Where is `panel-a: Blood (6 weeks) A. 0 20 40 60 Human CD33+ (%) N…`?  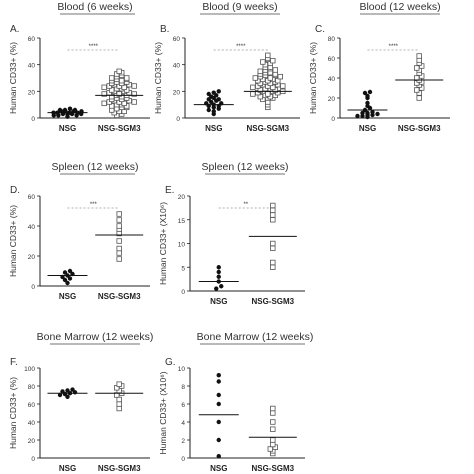 panel-a: Blood (6 weeks) A. 0 20 40 60 Human CD33+ (%) N… is located at coordinates (79, 67).